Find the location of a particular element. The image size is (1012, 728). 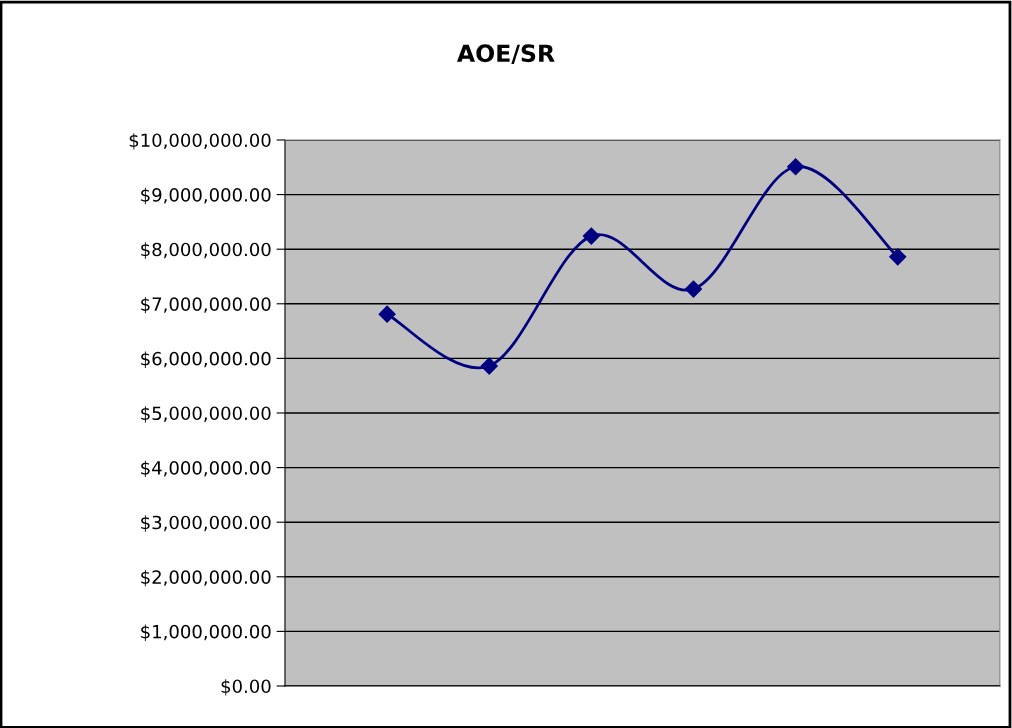

y-tick-label: $9,000,000.00 is located at coordinates (206, 196).